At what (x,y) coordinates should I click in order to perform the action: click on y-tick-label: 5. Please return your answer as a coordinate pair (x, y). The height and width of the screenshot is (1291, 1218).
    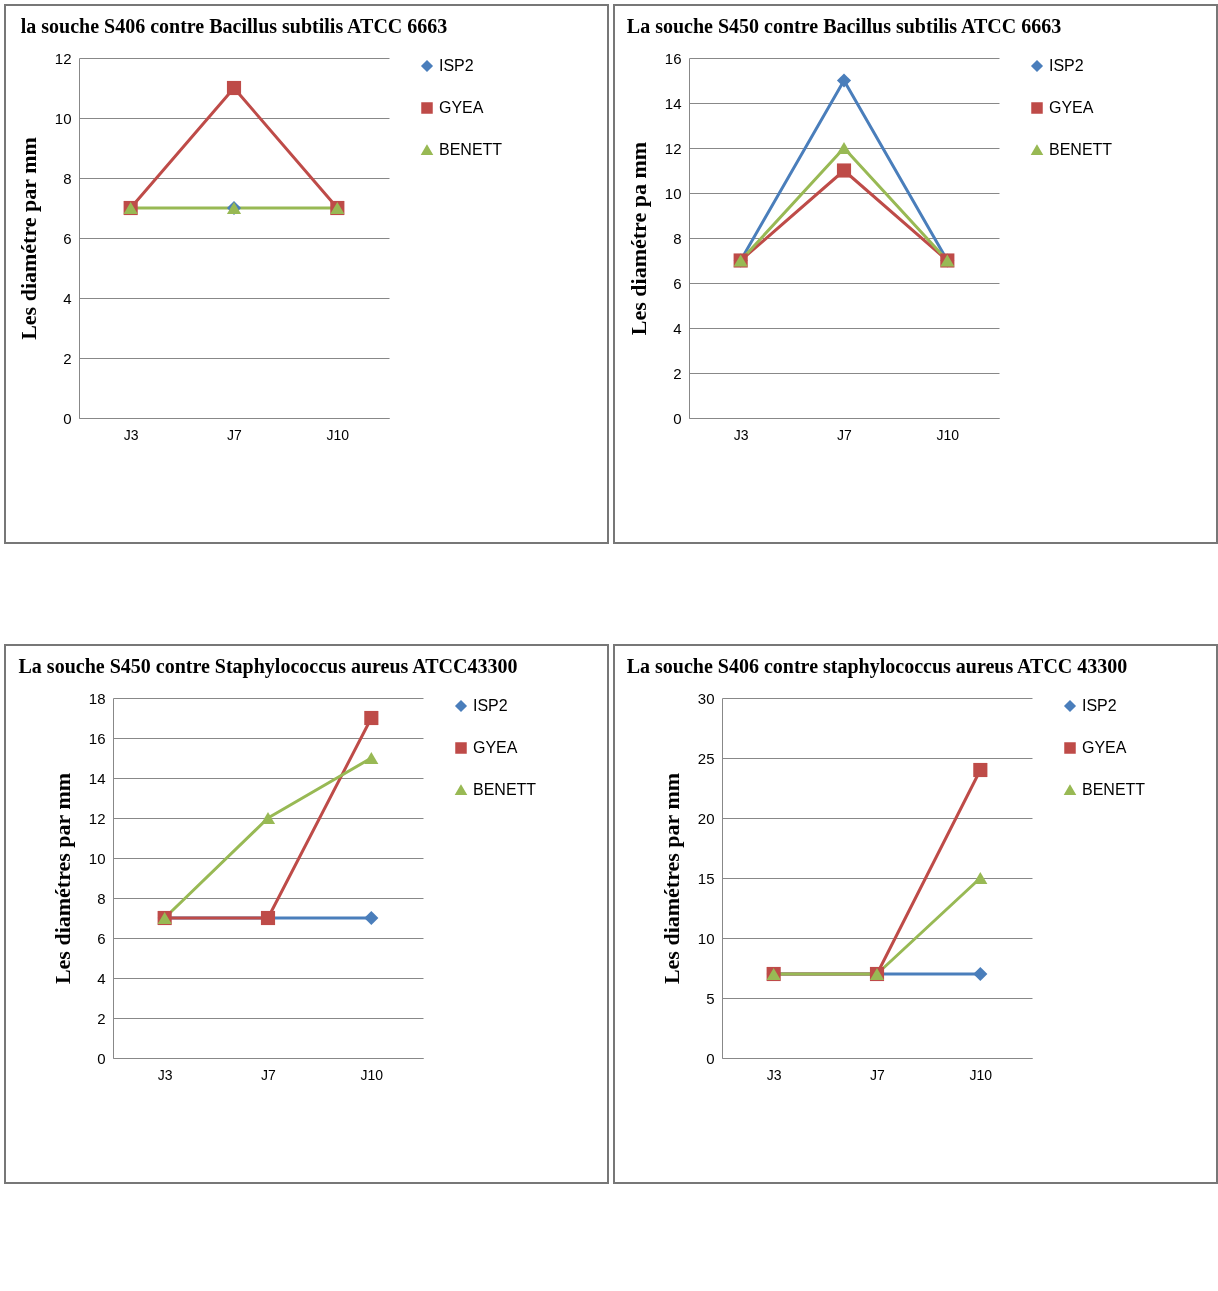
    Looking at the image, I should click on (710, 998).